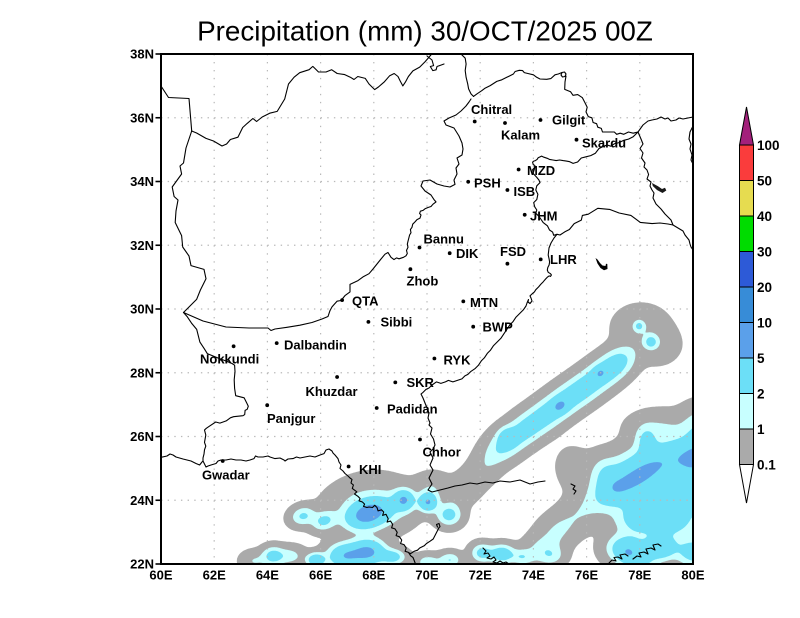 The image size is (800, 618). What do you see at coordinates (764, 251) in the screenshot?
I see `svg-text: 30` at bounding box center [764, 251].